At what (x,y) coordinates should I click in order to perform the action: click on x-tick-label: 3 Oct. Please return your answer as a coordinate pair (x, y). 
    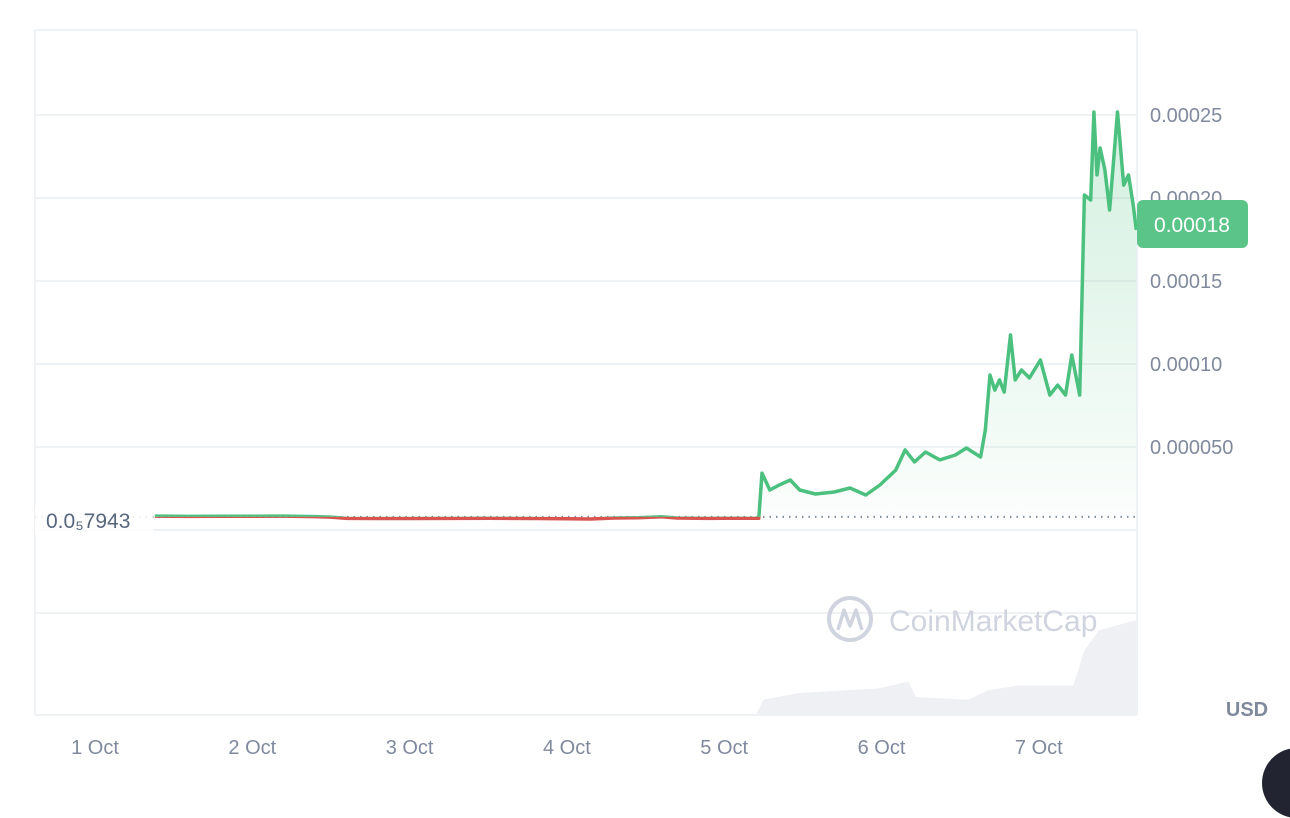
    Looking at the image, I should click on (410, 748).